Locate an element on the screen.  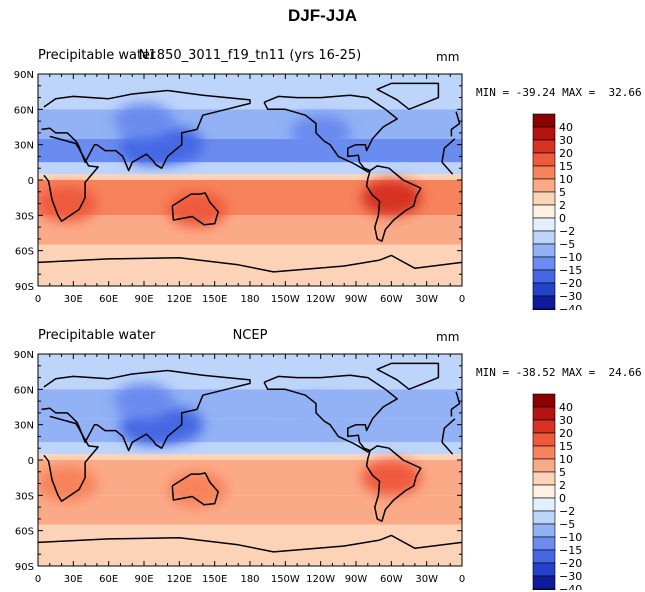
x-tick-label: 60W is located at coordinates (391, 299).